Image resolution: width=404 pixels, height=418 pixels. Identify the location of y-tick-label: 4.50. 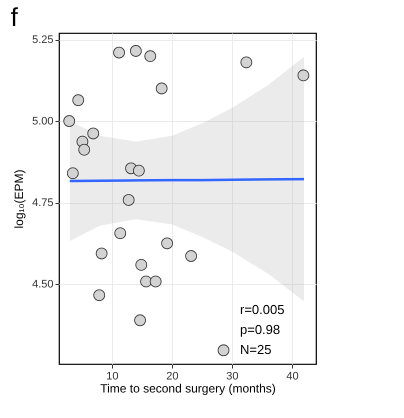
(43, 284).